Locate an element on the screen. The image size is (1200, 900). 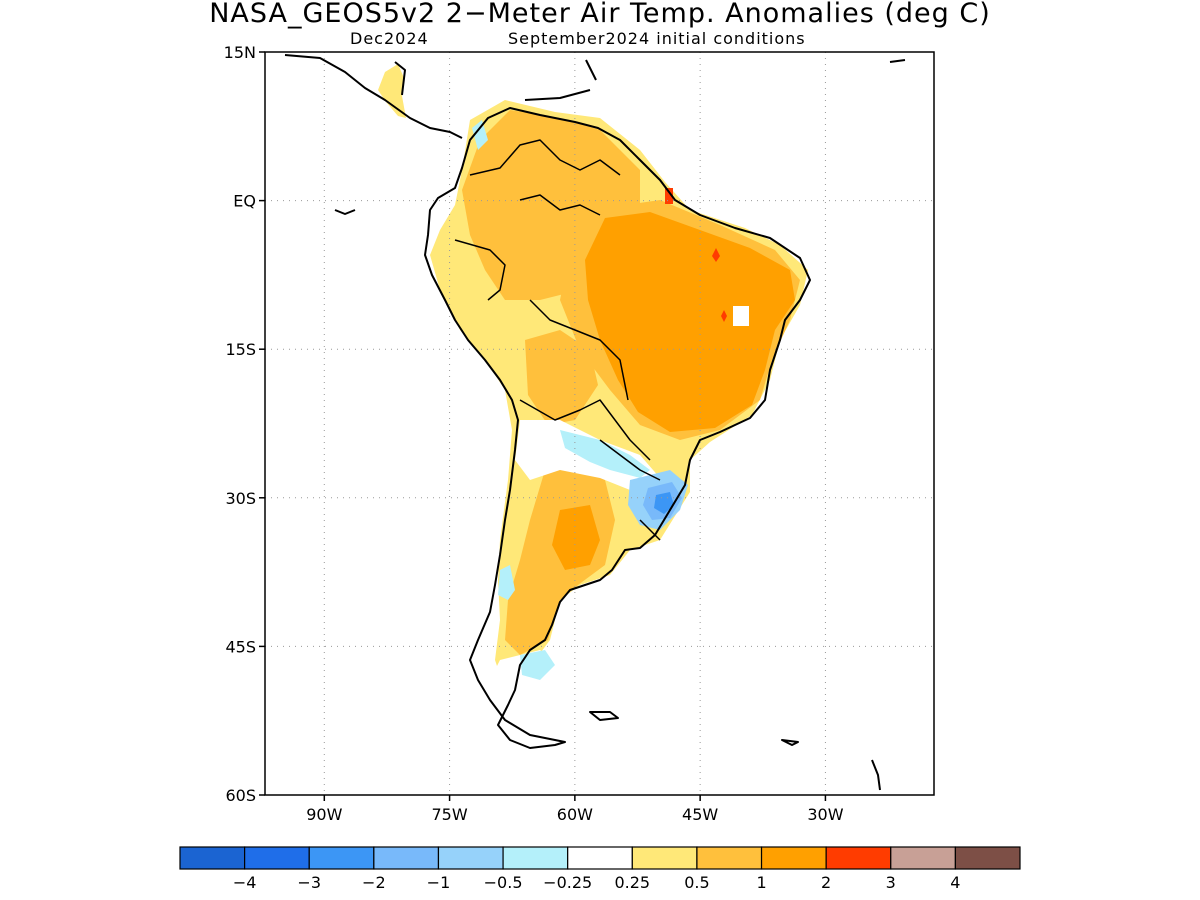
colorbar-label: 2 is located at coordinates (826, 882).